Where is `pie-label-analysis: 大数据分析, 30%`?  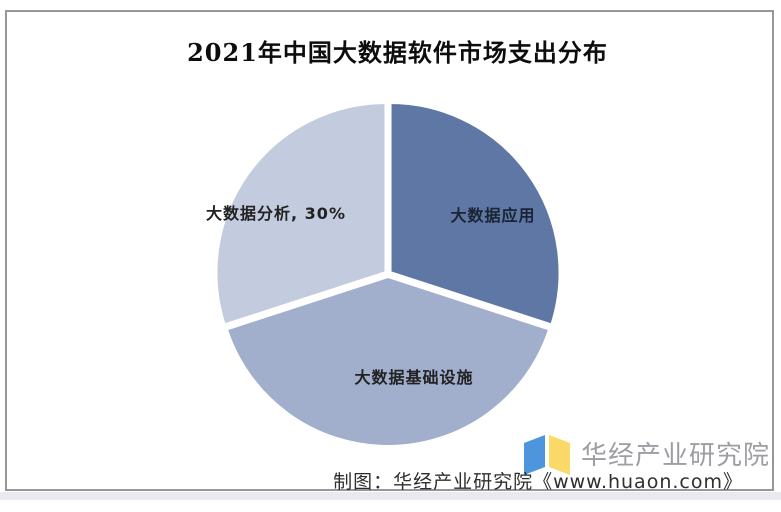
pie-label-analysis: 大数据分析, 30% is located at coordinates (276, 213).